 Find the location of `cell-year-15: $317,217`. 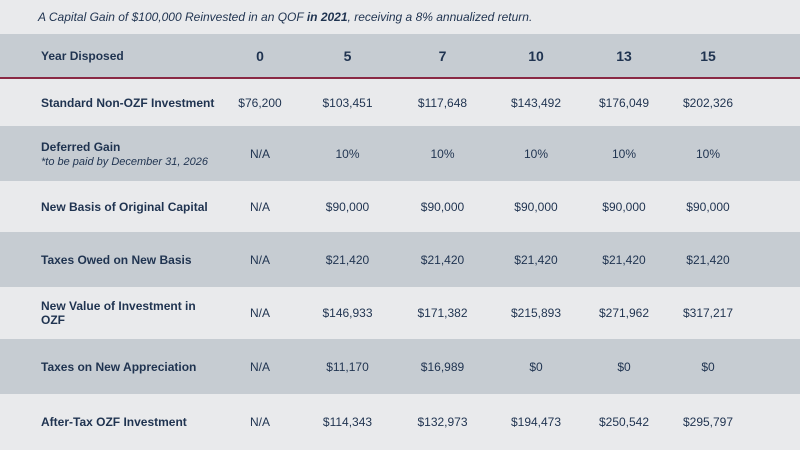

cell-year-15: $317,217 is located at coordinates (708, 313).